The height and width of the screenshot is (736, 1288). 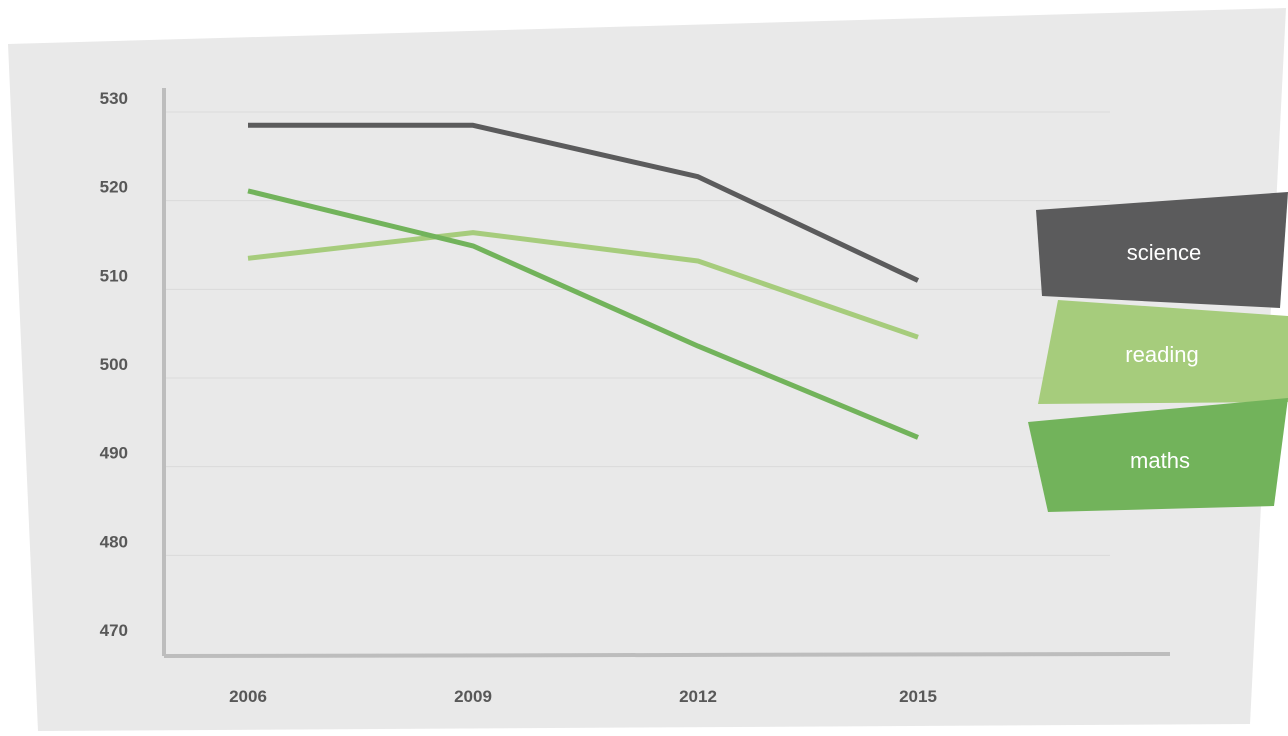 What do you see at coordinates (473, 696) in the screenshot?
I see `x-tick-label: 2009` at bounding box center [473, 696].